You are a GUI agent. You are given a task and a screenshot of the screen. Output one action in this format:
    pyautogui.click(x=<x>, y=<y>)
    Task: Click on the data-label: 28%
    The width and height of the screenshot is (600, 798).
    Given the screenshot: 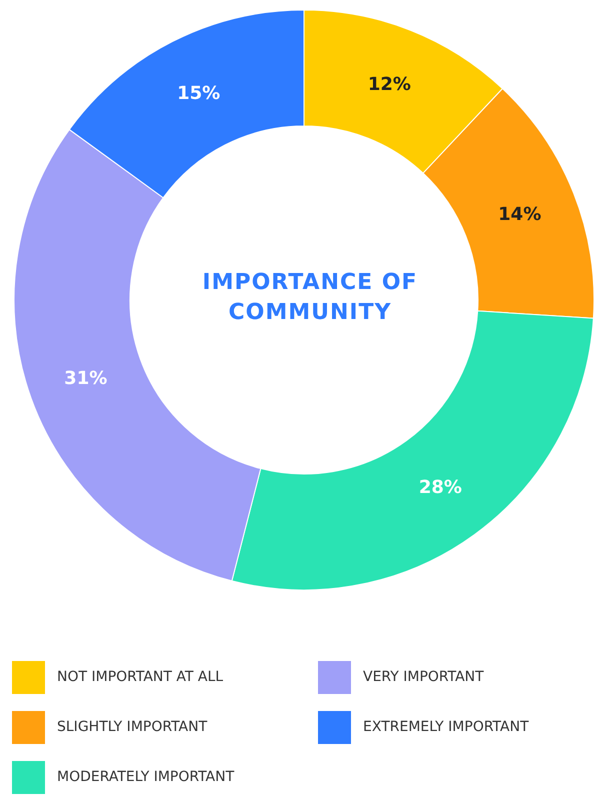 What is the action you would take?
    pyautogui.click(x=440, y=487)
    